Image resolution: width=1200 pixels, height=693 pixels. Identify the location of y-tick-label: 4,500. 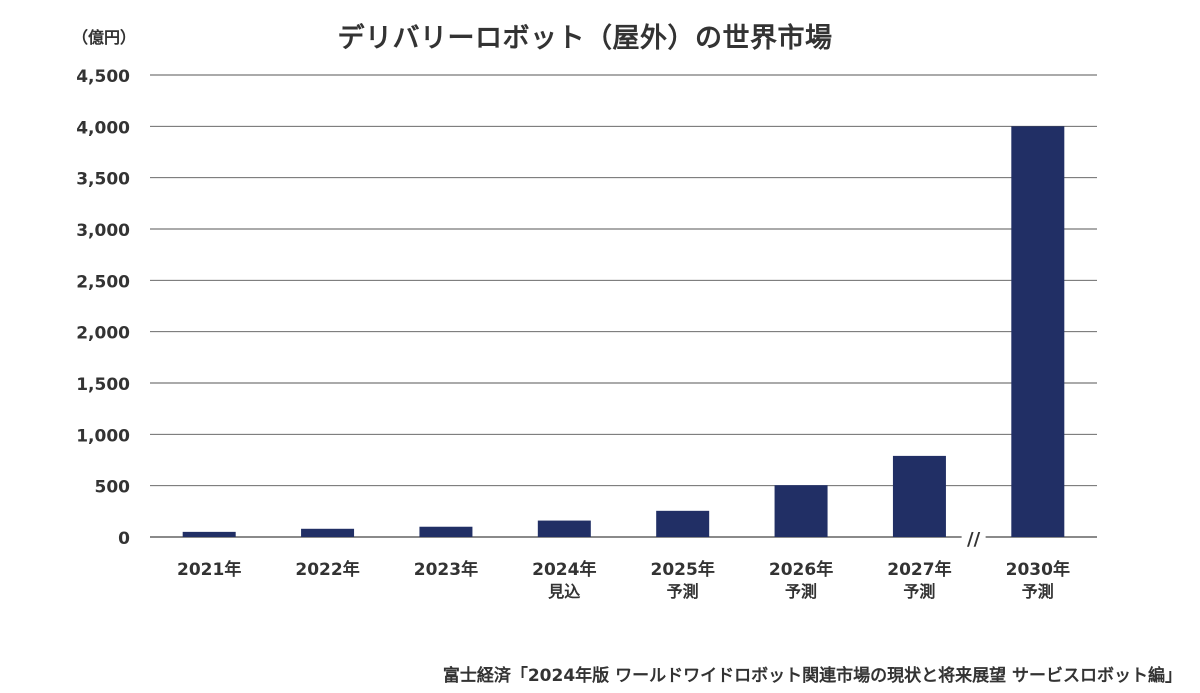
(103, 77).